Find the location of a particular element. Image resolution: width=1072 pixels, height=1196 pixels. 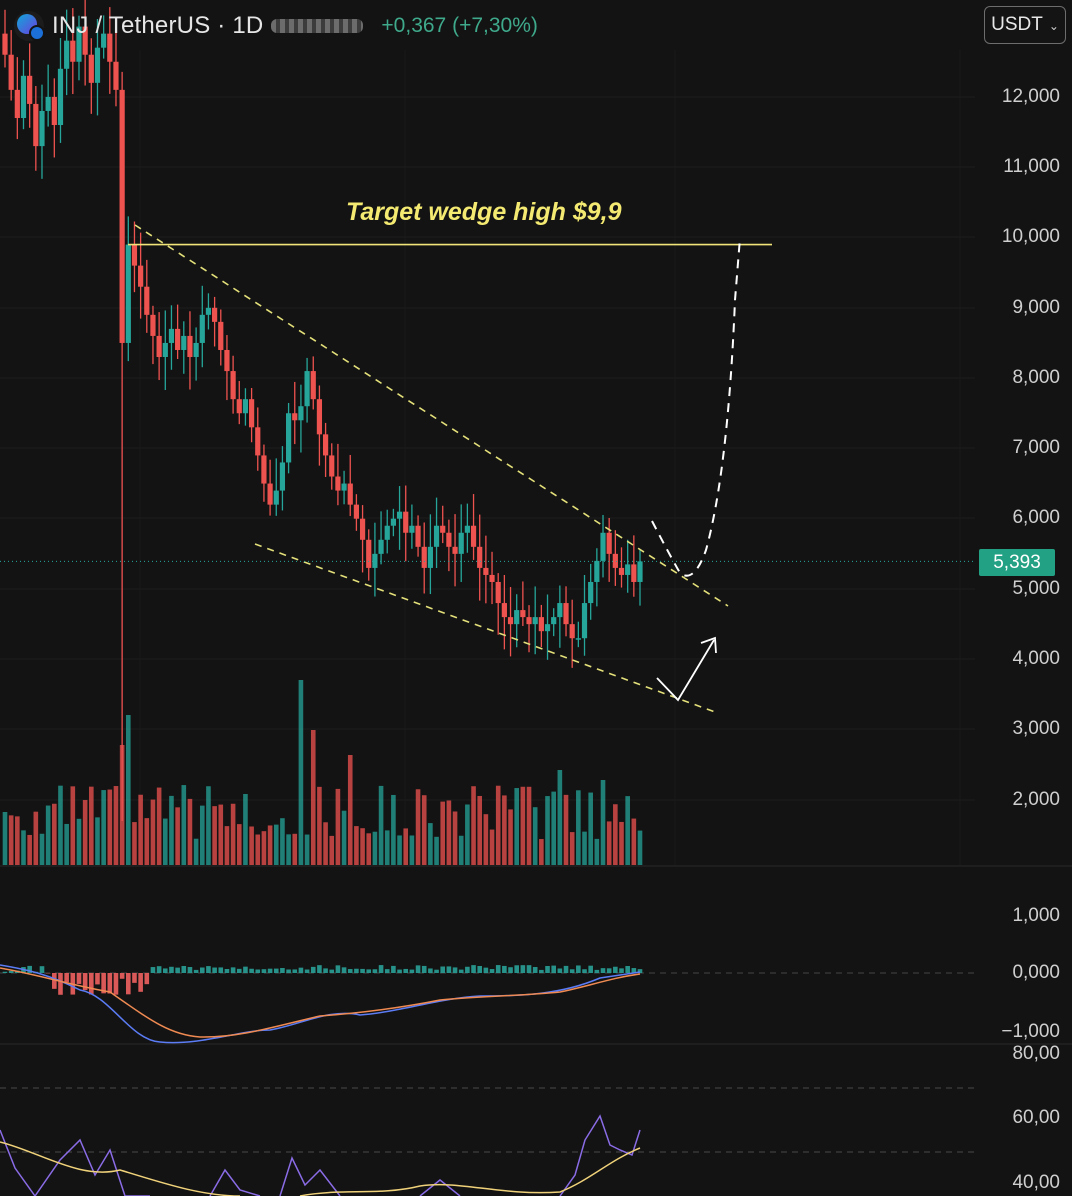

price-tick-label: 4,000 is located at coordinates (1036, 658).